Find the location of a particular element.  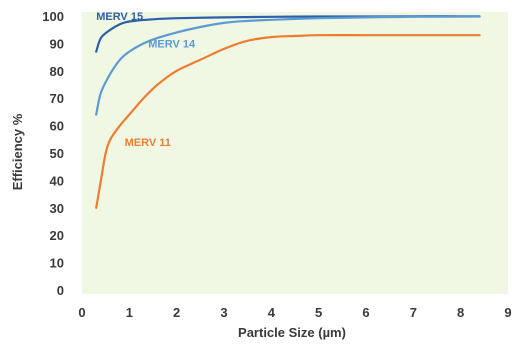

x-tick-label: 8 is located at coordinates (460, 312).